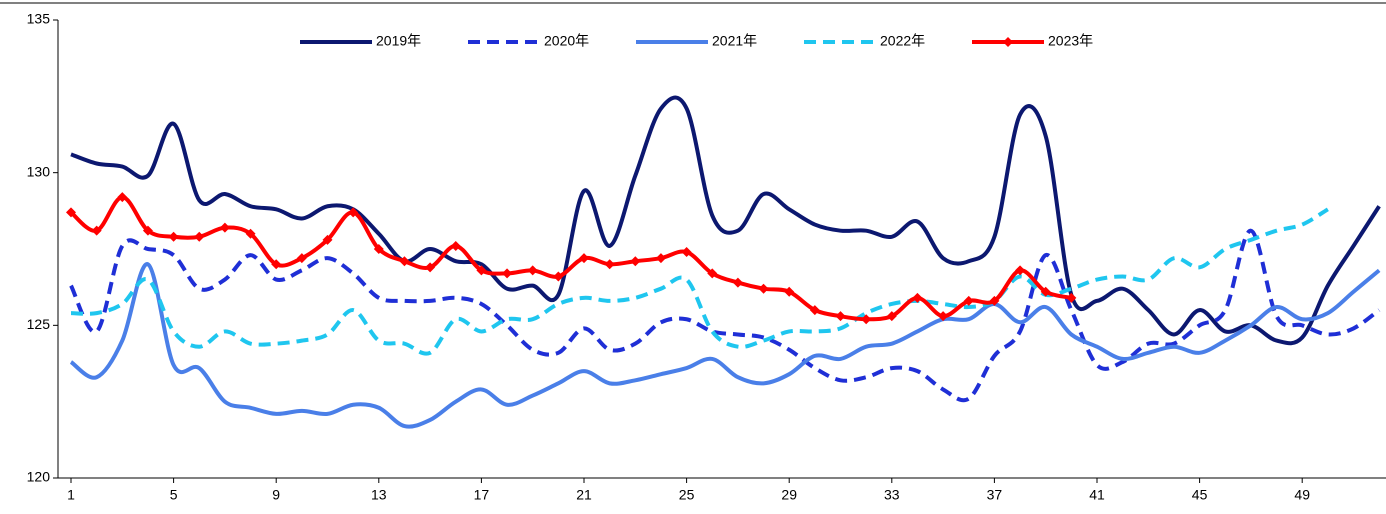 Image resolution: width=1386 pixels, height=514 pixels. Describe the element at coordinates (1070, 41) in the screenshot. I see `legend-label: 2023年` at that location.